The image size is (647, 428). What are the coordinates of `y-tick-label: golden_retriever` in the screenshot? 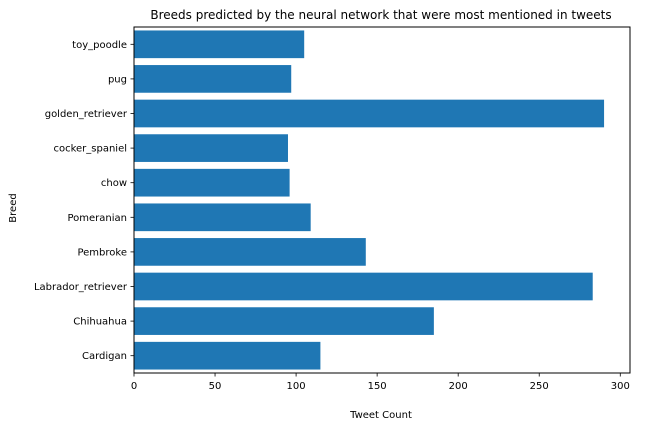 It's located at (86, 114).